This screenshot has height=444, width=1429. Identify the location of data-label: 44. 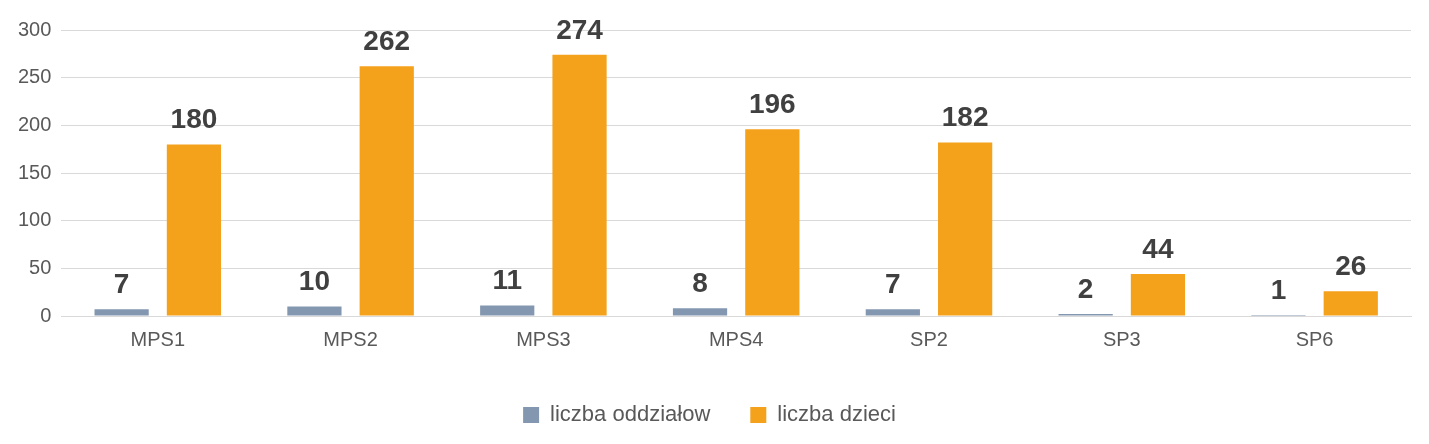
(1158, 248).